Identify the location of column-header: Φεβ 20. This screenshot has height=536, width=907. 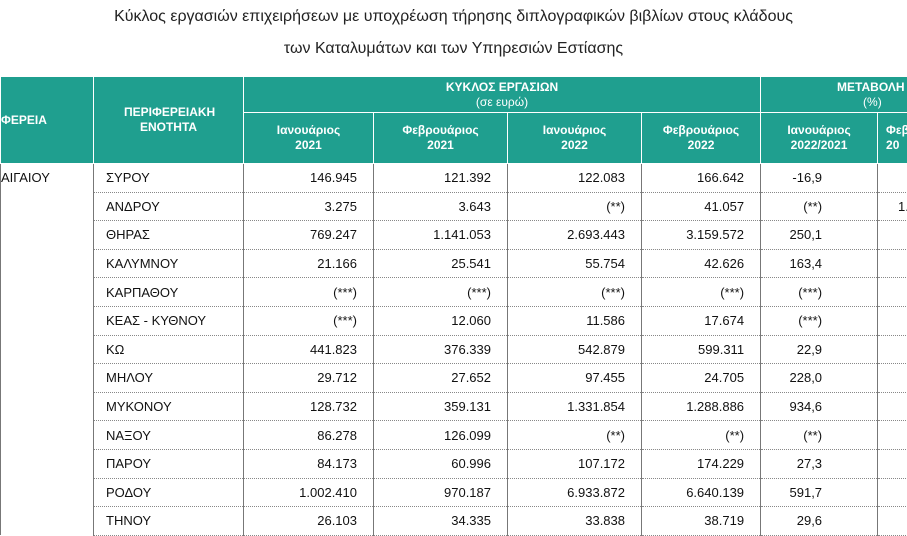
(892, 138).